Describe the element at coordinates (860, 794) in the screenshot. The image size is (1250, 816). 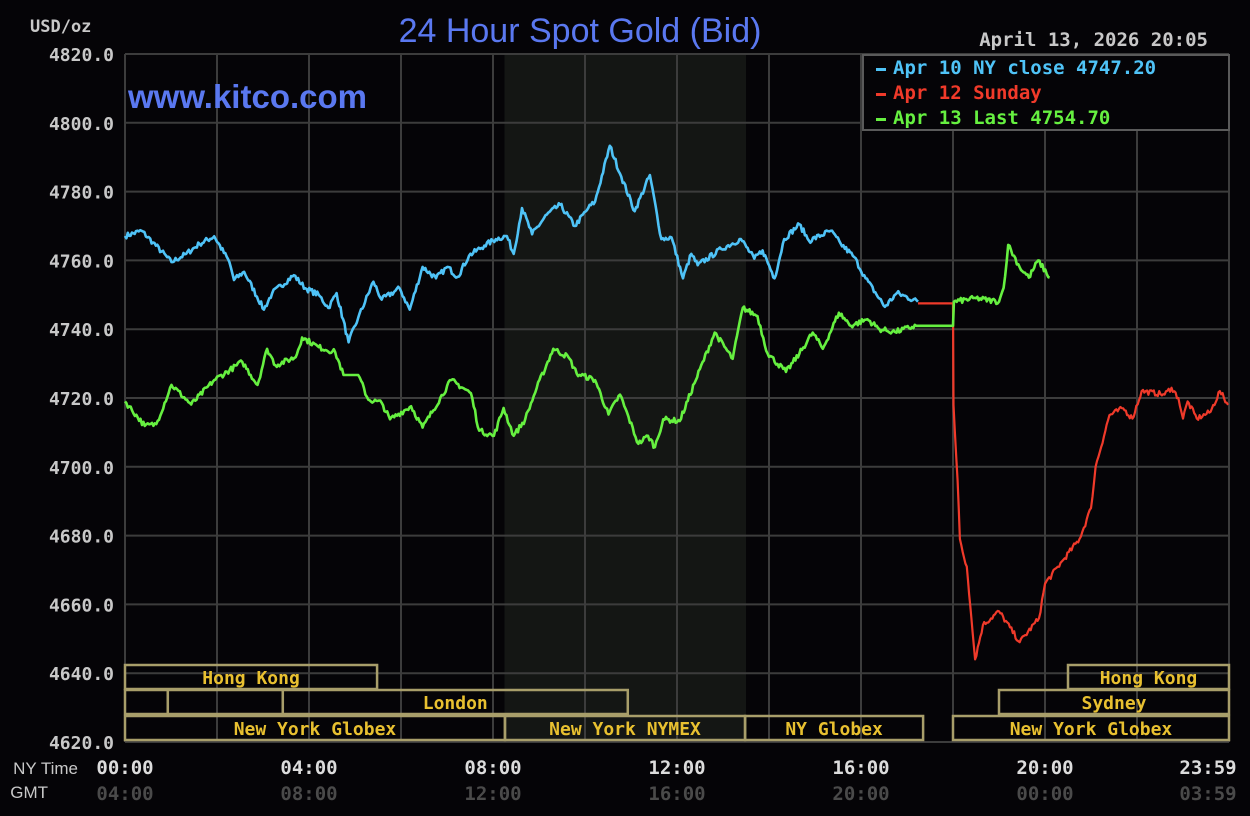
I see `x-tick-label-gmt: 20:00` at that location.